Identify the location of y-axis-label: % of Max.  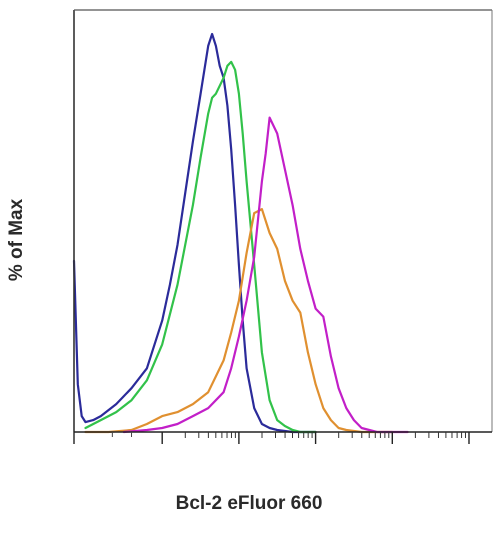
(16, 240).